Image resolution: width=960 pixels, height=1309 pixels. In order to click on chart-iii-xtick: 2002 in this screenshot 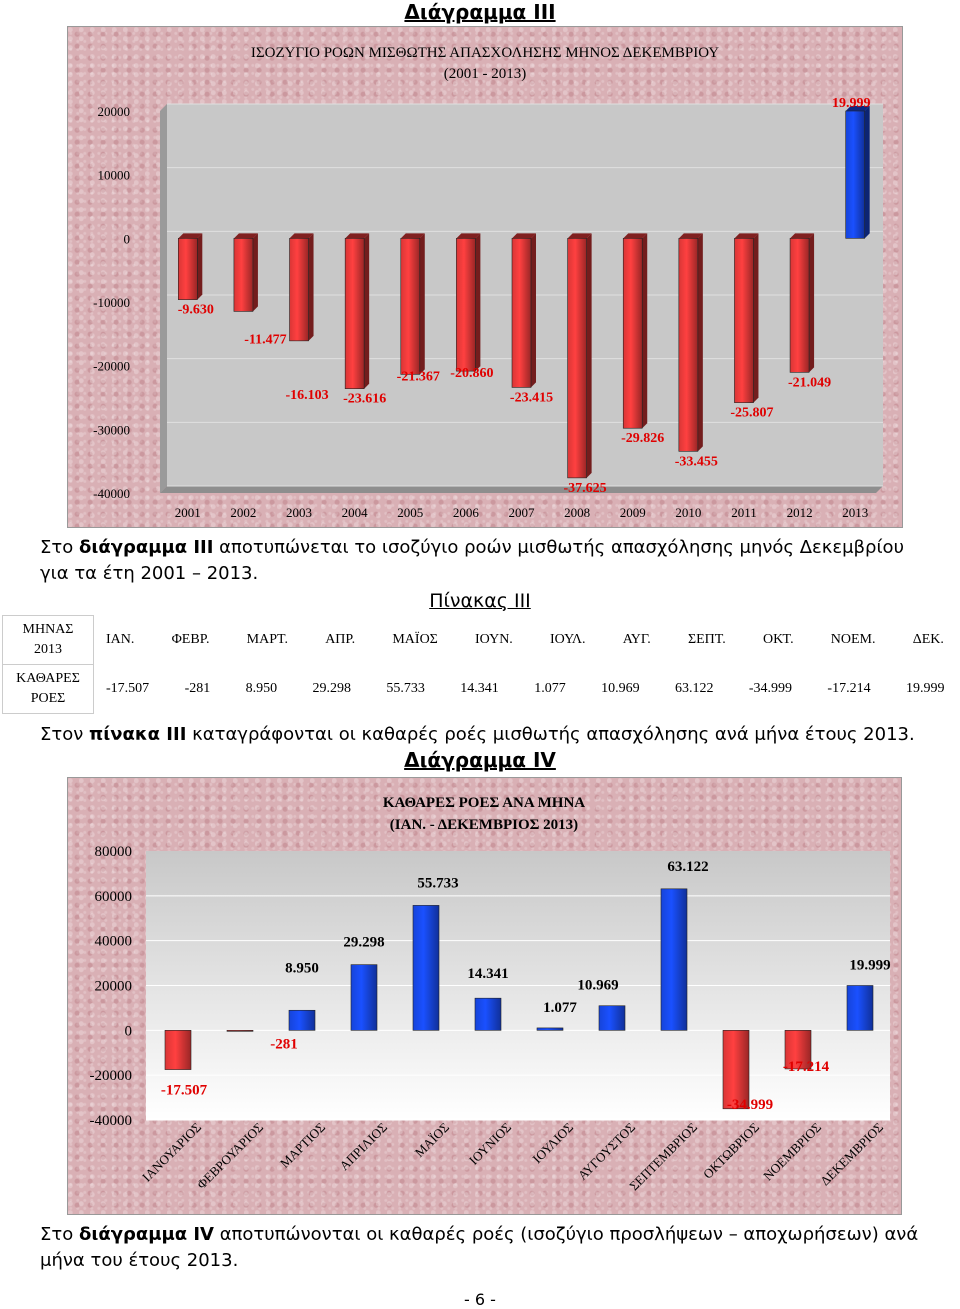, I will do `click(243, 512)`.